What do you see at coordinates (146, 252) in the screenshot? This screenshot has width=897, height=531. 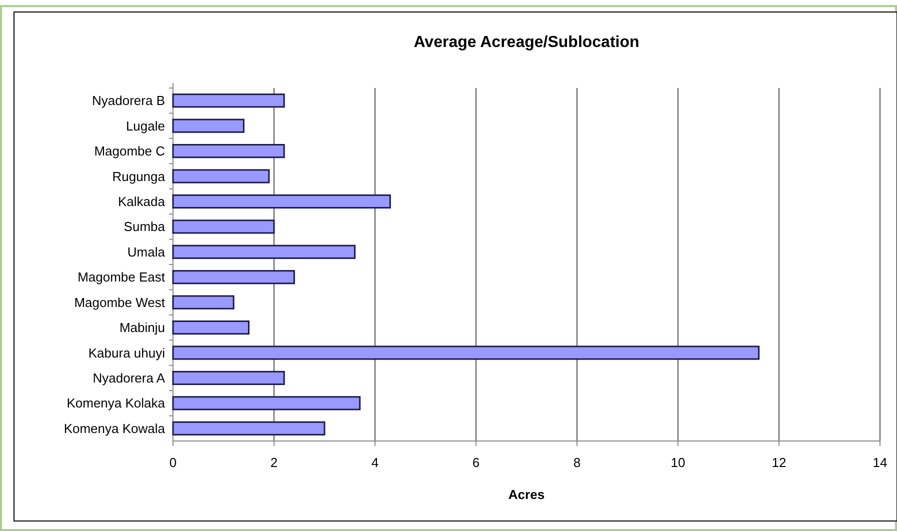 I see `y-tick-label: Umala` at bounding box center [146, 252].